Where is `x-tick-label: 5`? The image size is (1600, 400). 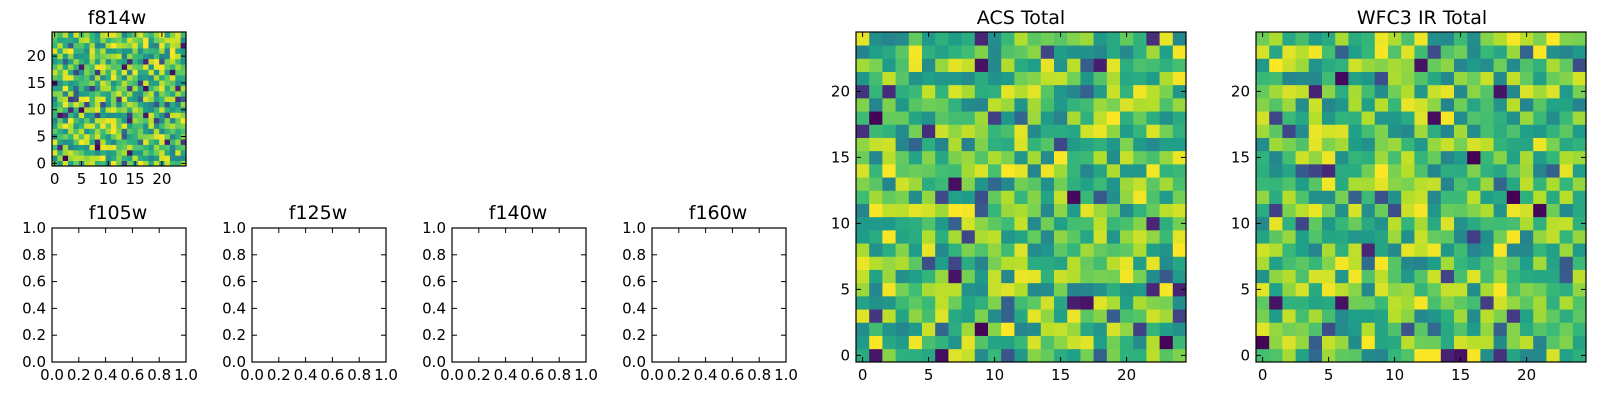 x-tick-label: 5 is located at coordinates (929, 375).